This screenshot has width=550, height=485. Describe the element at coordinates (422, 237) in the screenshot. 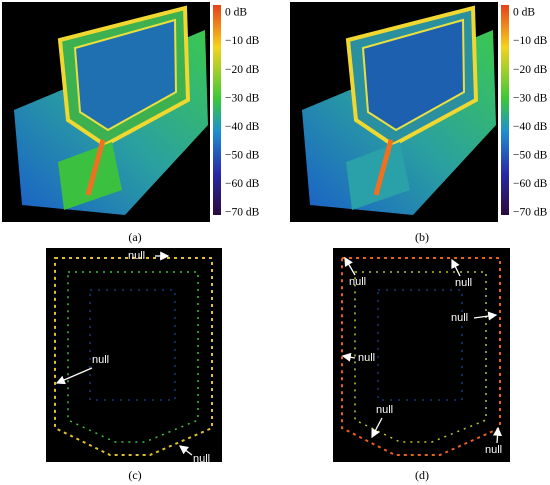

I see `caption: (b)` at that location.